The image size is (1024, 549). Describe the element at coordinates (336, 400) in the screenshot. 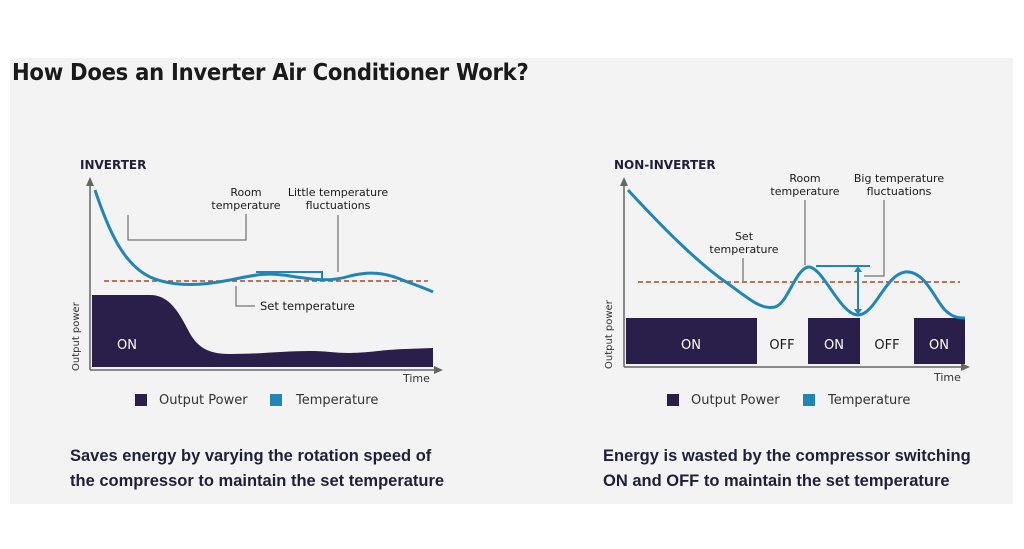

I see `inverter-legend-temperature: Temperature` at that location.